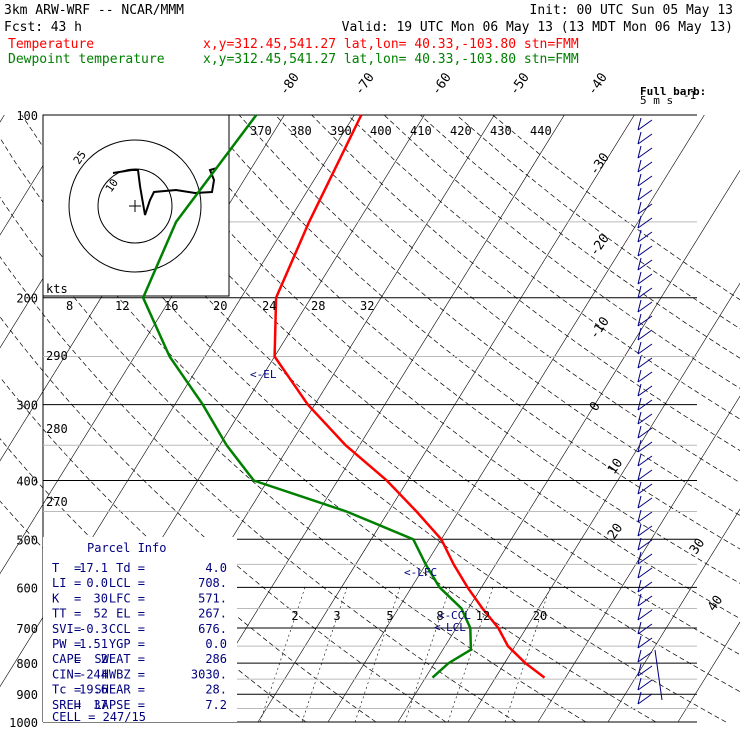 Image resolution: width=740 pixels, height=740 pixels. I want to click on theta-label: 440, so click(541, 131).